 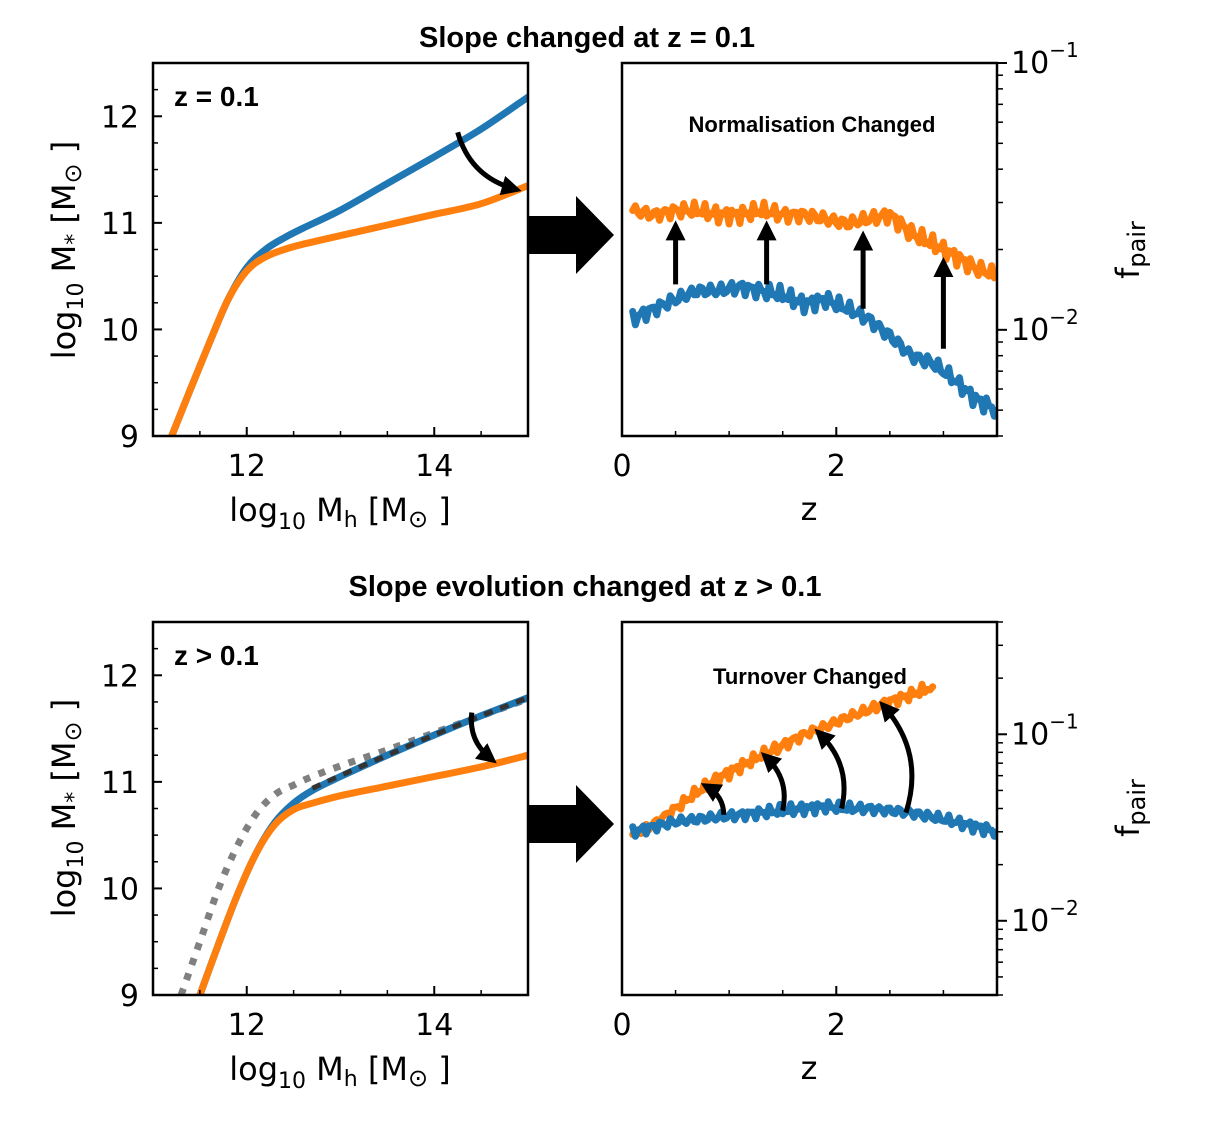 What do you see at coordinates (810, 676) in the screenshot?
I see `panel-annotation: Turnover Changed` at bounding box center [810, 676].